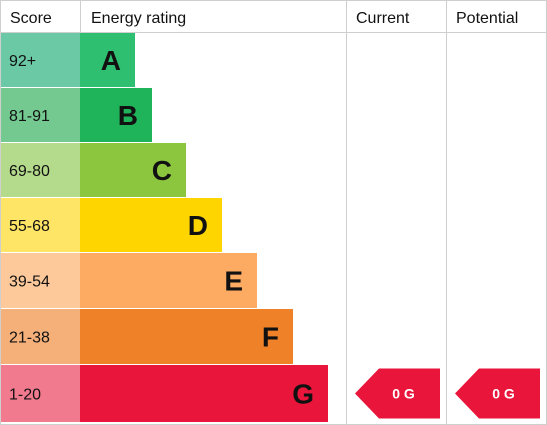 The width and height of the screenshot is (547, 425). What do you see at coordinates (29, 116) in the screenshot?
I see `score-label-b: 81-91` at bounding box center [29, 116].